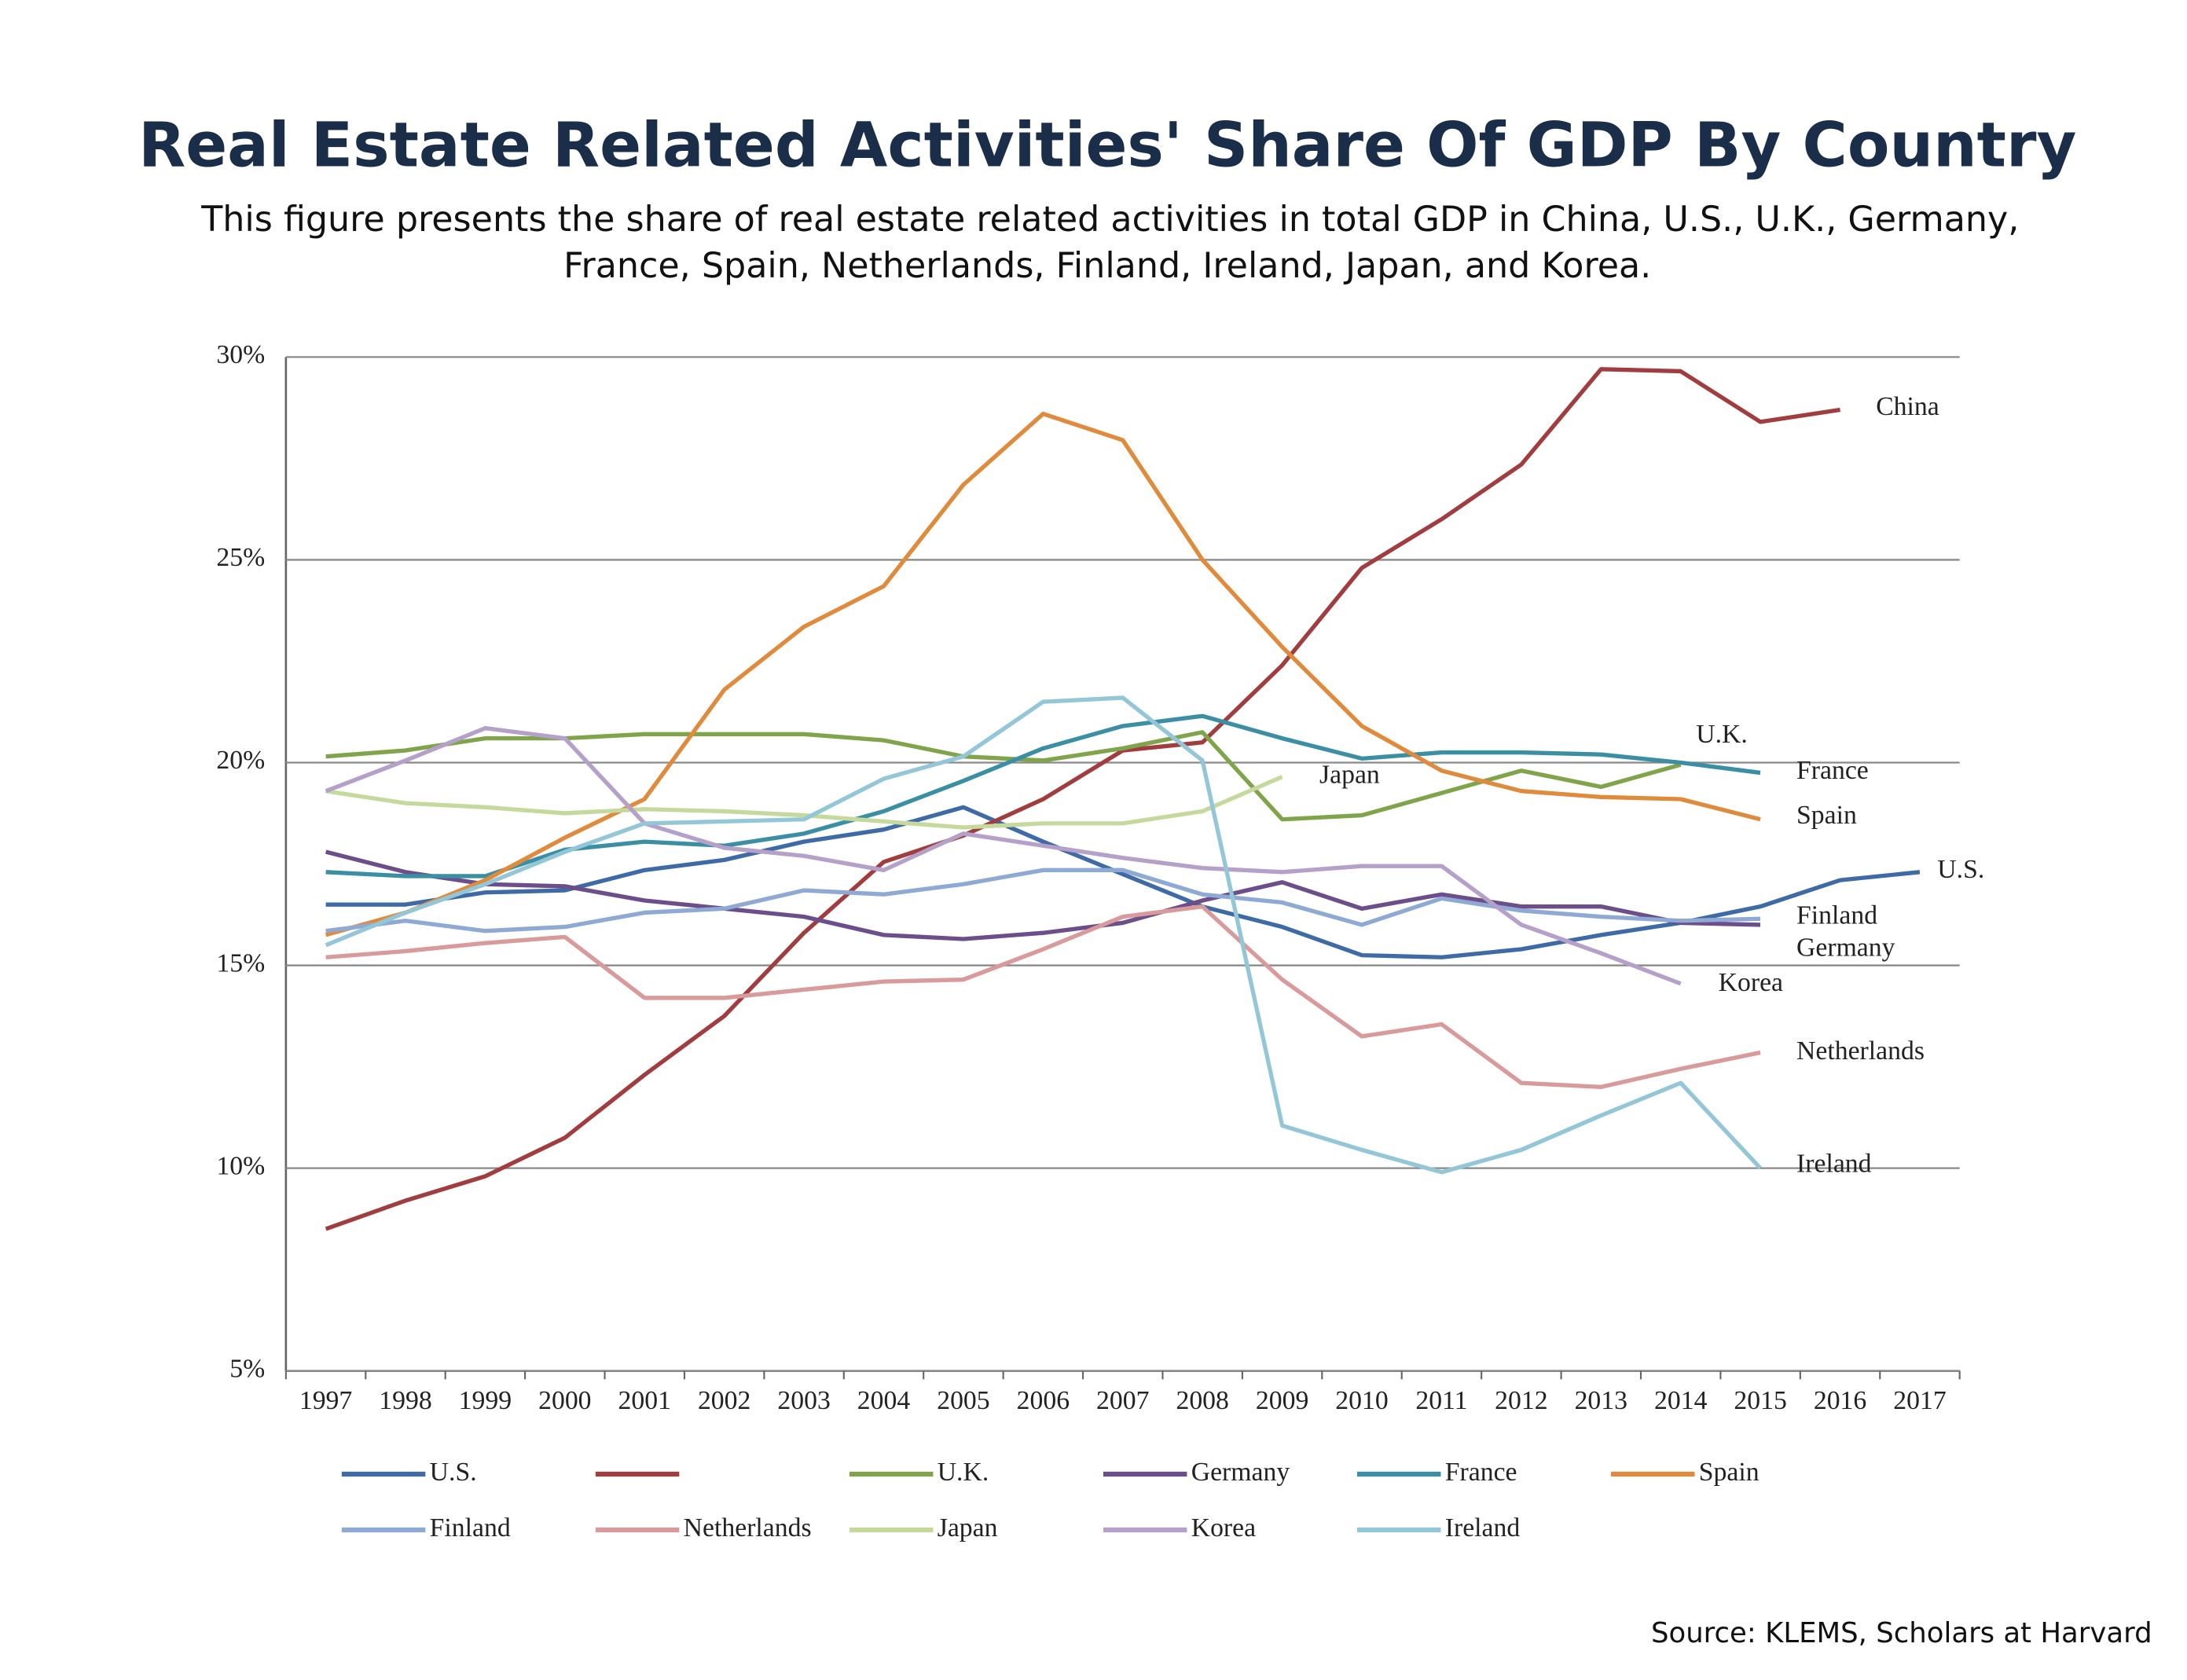 The image size is (2187, 1680). What do you see at coordinates (1601, 1400) in the screenshot?
I see `x-tick-label: 2013` at bounding box center [1601, 1400].